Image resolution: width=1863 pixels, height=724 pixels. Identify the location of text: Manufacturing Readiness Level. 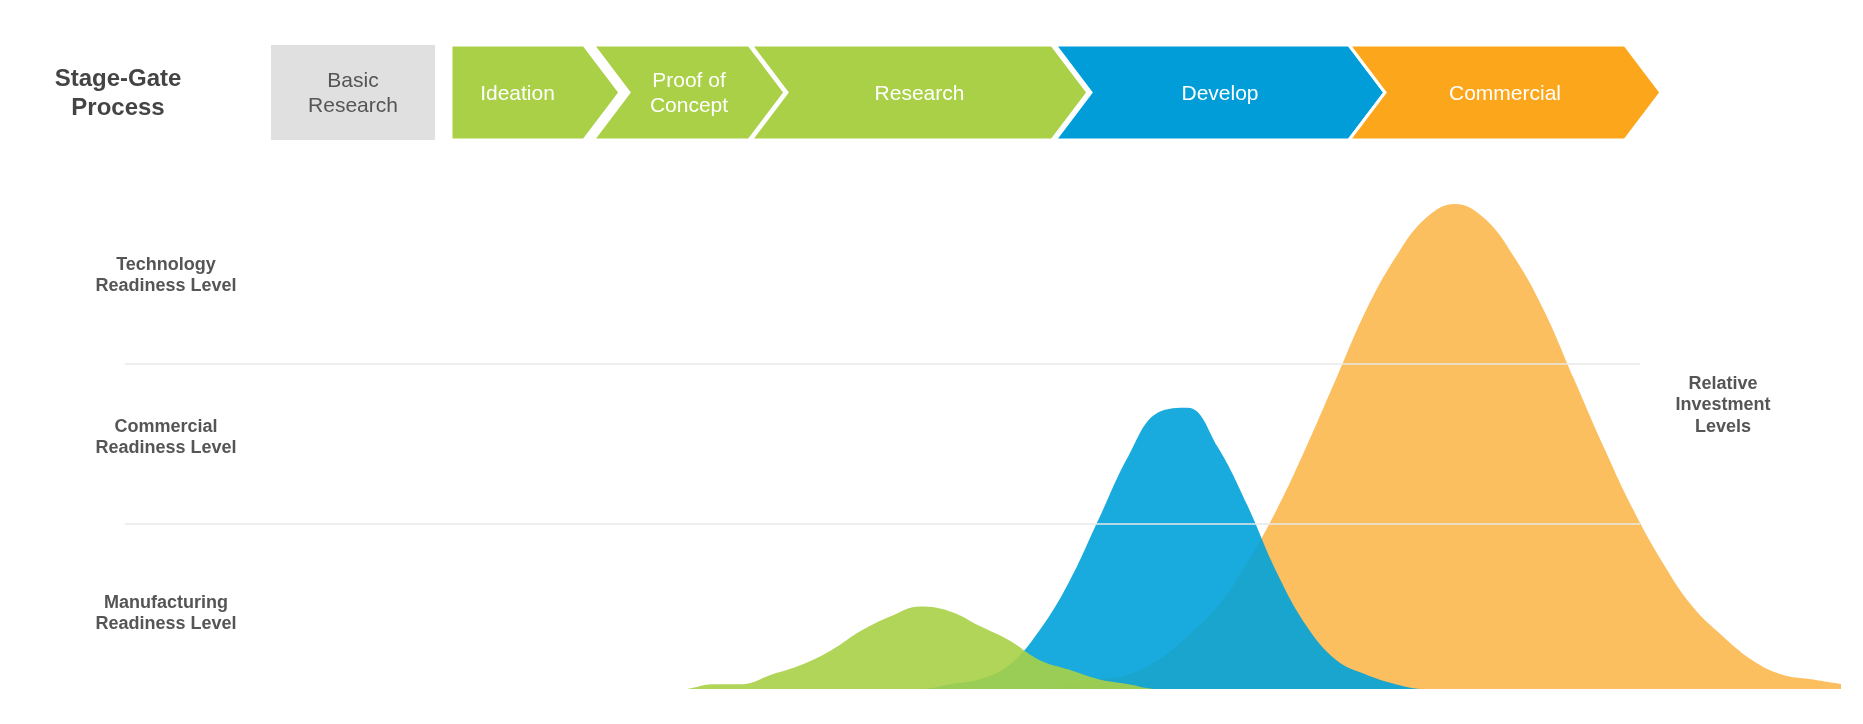
(166, 612).